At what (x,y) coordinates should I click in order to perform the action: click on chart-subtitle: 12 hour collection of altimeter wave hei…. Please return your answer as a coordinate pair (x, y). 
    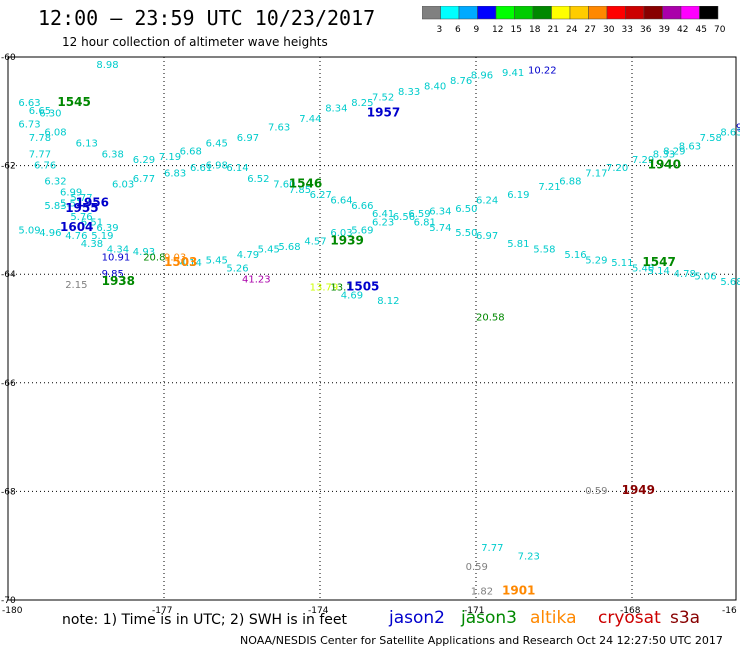
    Looking at the image, I should click on (195, 42).